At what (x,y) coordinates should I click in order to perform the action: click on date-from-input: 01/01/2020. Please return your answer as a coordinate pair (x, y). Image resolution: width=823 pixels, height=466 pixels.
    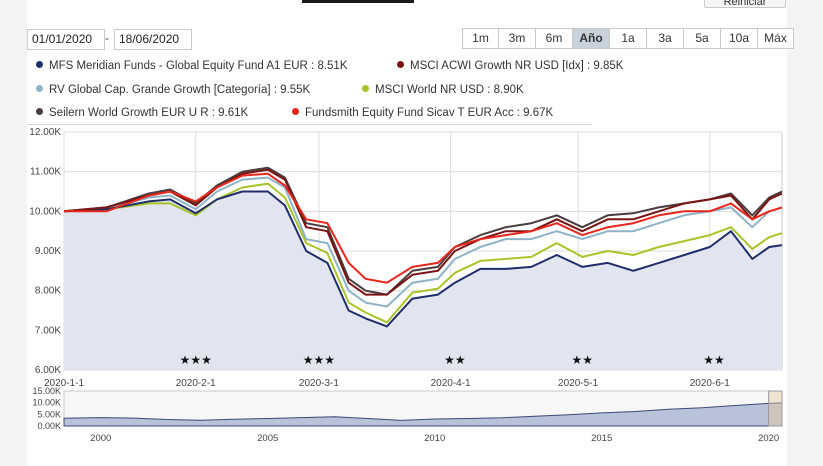
    Looking at the image, I should click on (66, 39).